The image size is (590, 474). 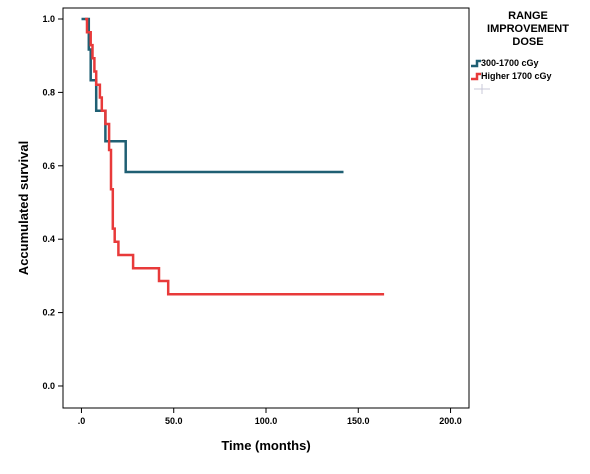 What do you see at coordinates (48, 166) in the screenshot?
I see `y-tick-label: 0.6` at bounding box center [48, 166].